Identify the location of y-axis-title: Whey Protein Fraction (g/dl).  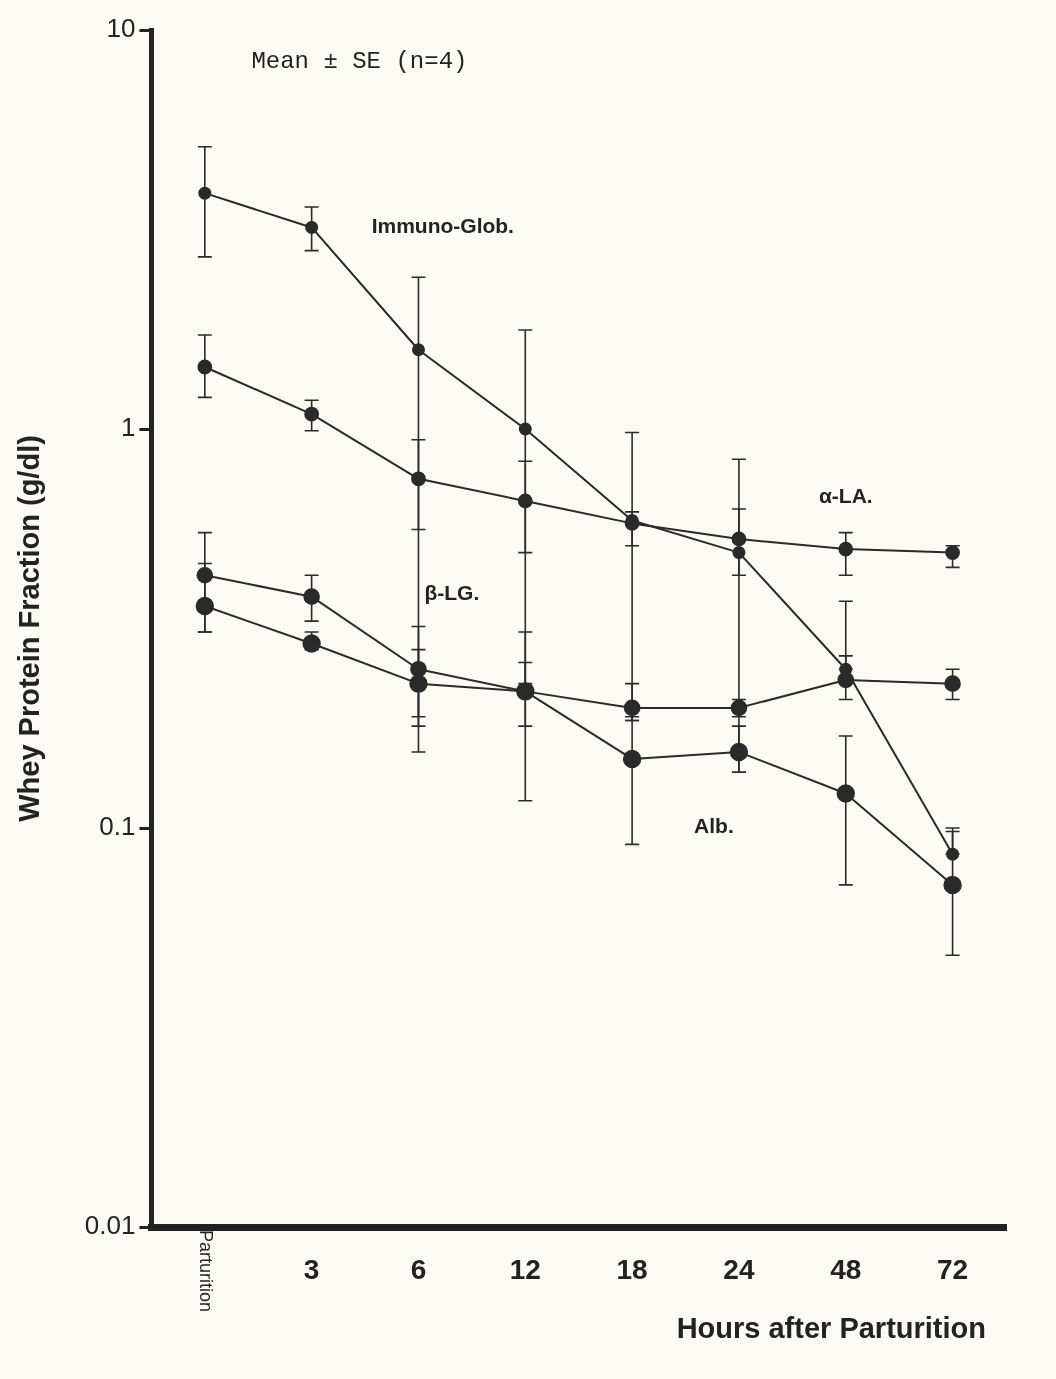
(29, 628).